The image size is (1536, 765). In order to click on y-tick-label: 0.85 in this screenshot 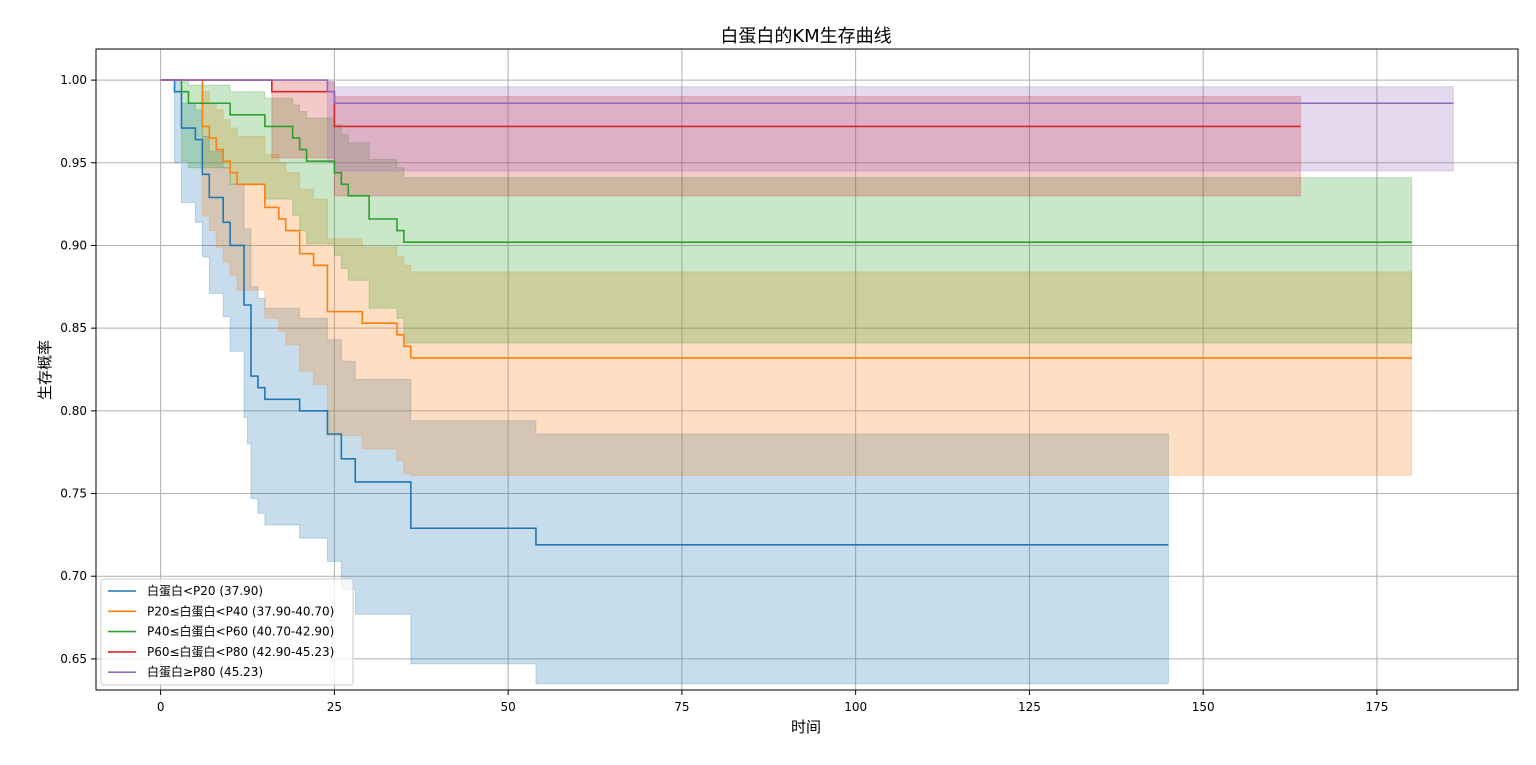, I will do `click(73, 328)`.